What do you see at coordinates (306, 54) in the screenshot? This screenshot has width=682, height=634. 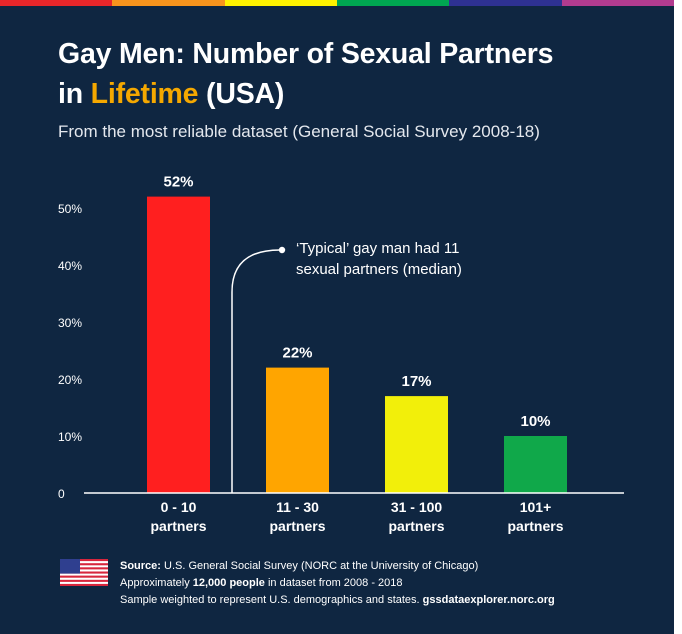 I see `title-line-1: Gay Men: Number of Sexual Partners` at bounding box center [306, 54].